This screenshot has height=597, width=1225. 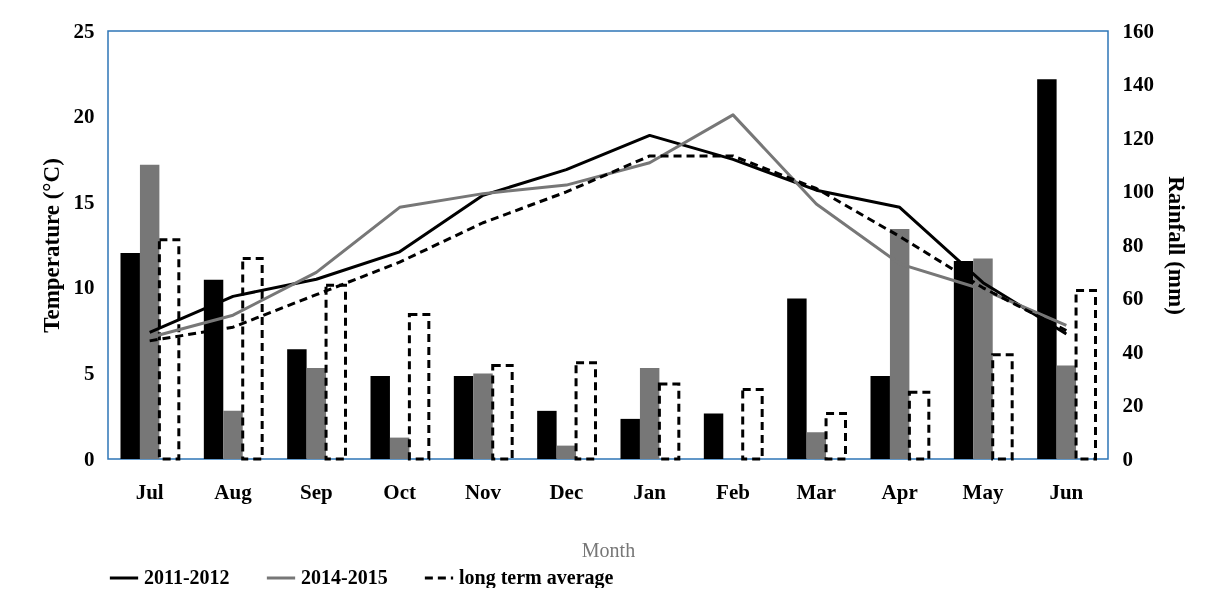 What do you see at coordinates (1133, 405) in the screenshot?
I see `y2-tick-label: 20` at bounding box center [1133, 405].